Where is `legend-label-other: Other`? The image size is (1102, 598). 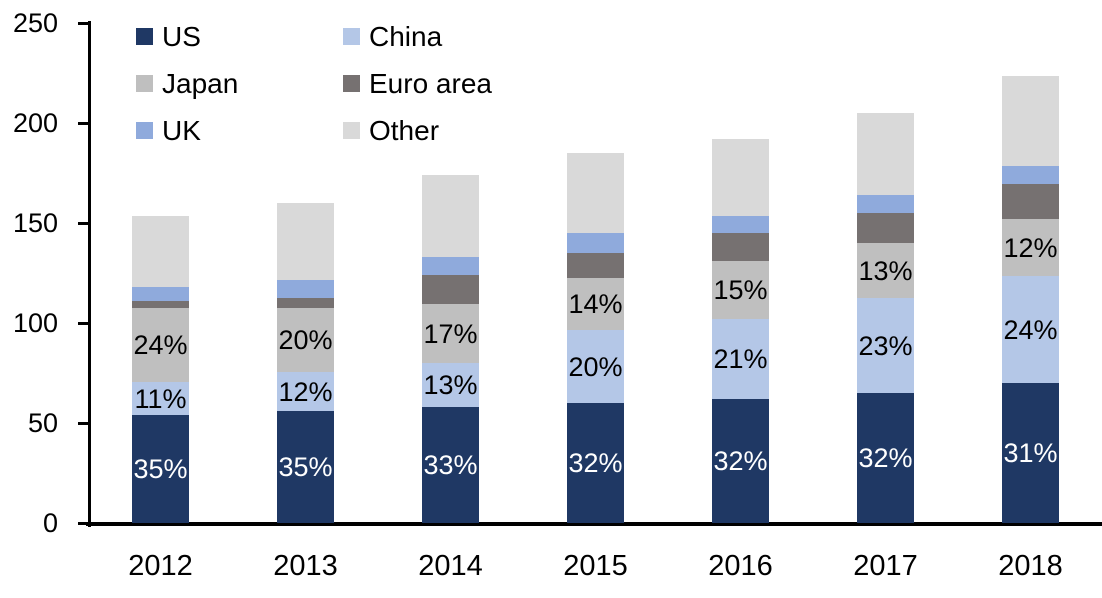 legend-label-other: Other is located at coordinates (404, 130).